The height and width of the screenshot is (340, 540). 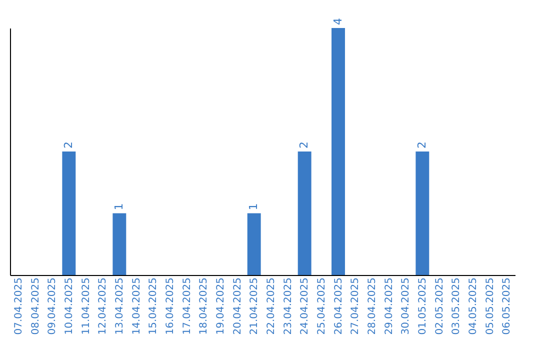 What do you see at coordinates (305, 306) in the screenshot?
I see `x-tick-label: 24.04.2025` at bounding box center [305, 306].